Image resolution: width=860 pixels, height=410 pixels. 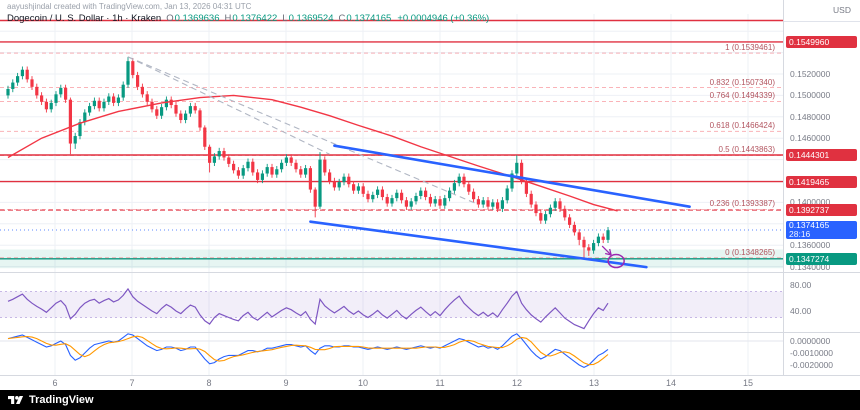 I want to click on rsi-tick-label: 40.00, so click(x=801, y=311).